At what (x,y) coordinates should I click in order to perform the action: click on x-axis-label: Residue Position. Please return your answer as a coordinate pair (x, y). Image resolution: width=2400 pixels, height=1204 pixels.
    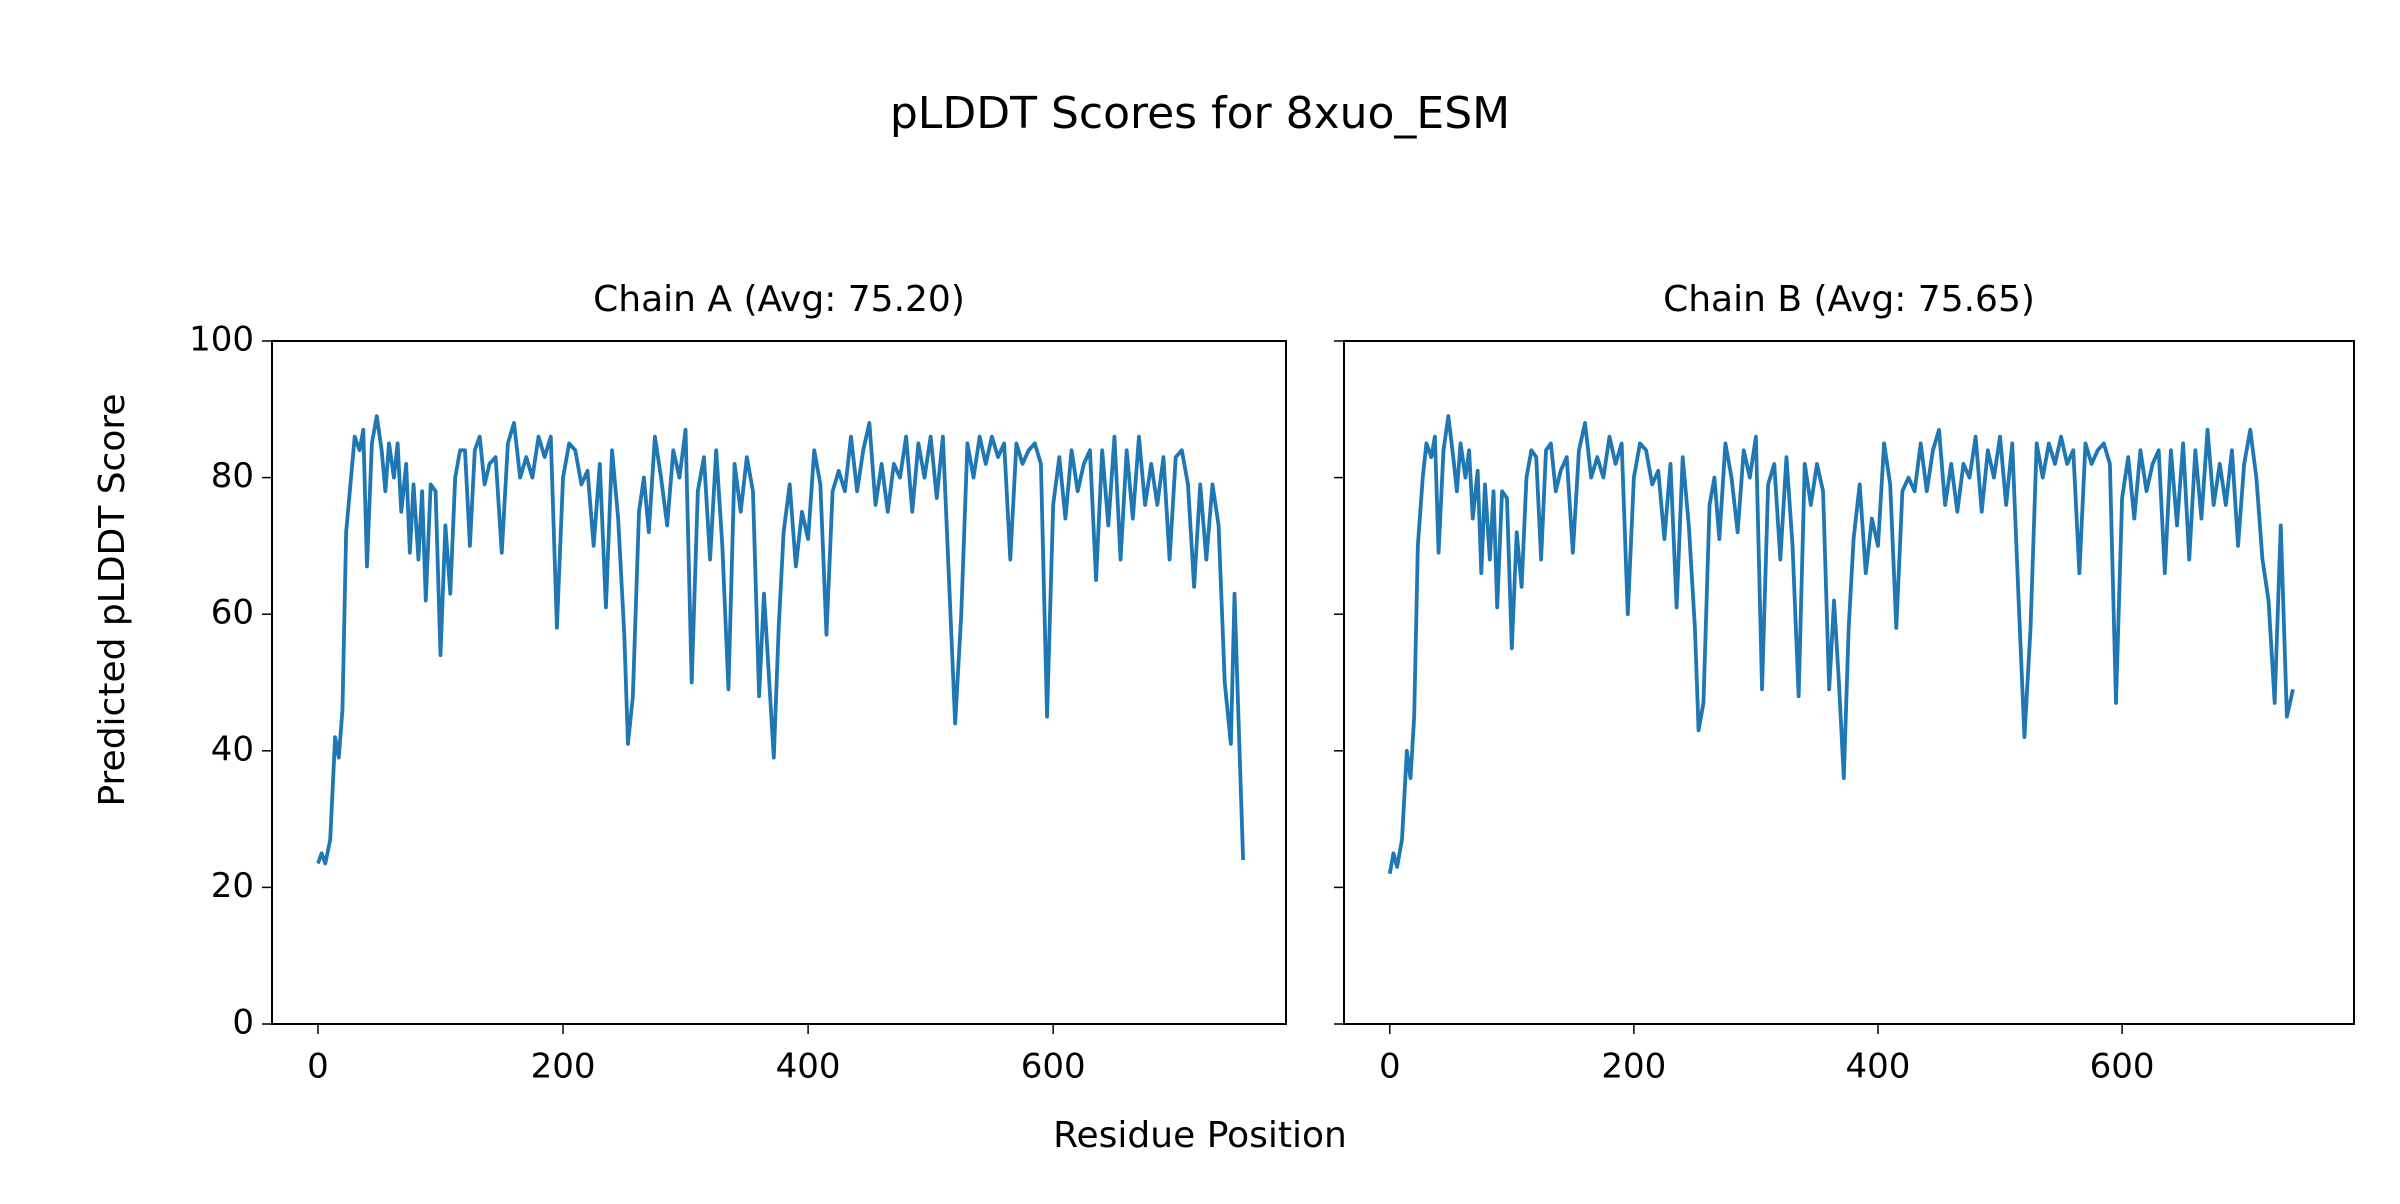
    Looking at the image, I should click on (1200, 1135).